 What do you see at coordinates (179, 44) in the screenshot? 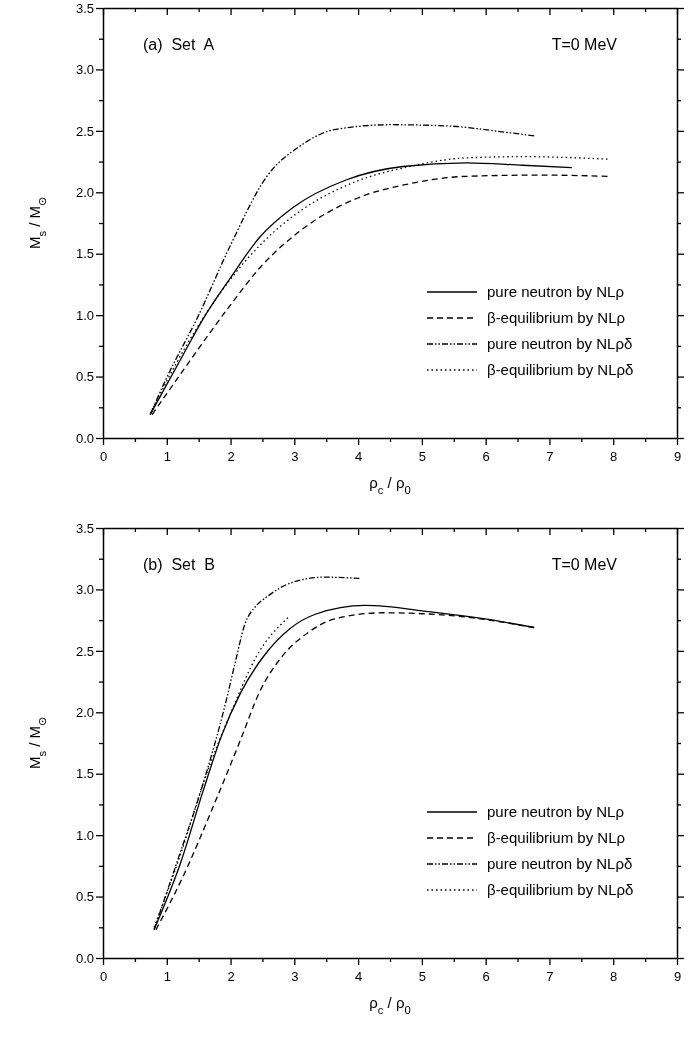
I see `annotation: (a) Set A` at bounding box center [179, 44].